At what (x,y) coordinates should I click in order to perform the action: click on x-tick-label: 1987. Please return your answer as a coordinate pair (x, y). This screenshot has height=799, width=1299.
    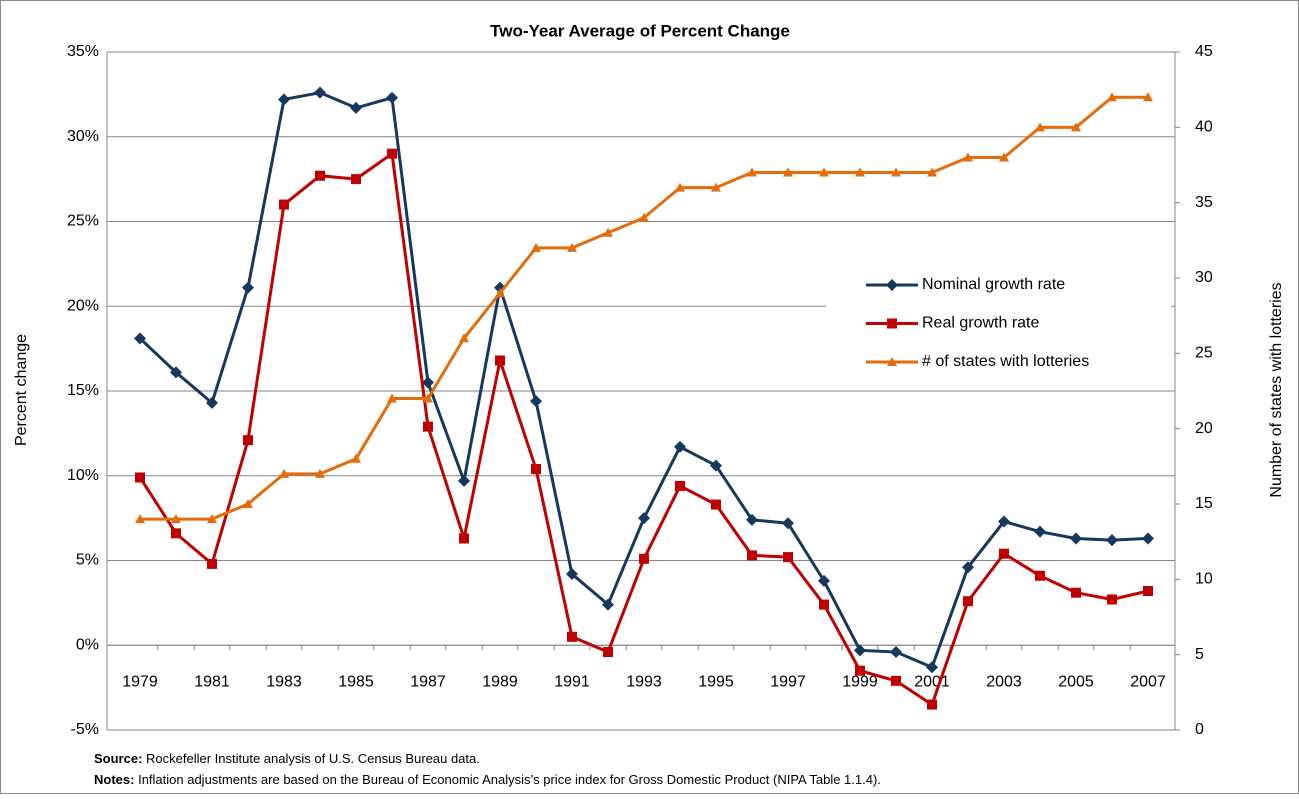
    Looking at the image, I should click on (428, 681).